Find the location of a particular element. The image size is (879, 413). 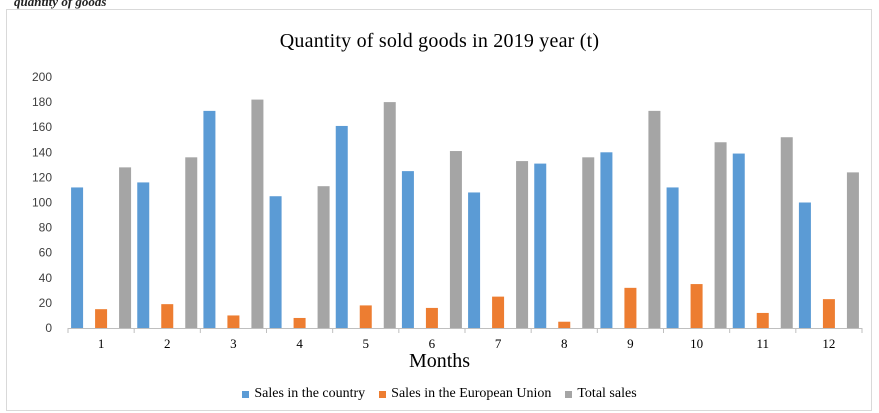

cropped-caption-text: quantity of goods is located at coordinates (60, 4).